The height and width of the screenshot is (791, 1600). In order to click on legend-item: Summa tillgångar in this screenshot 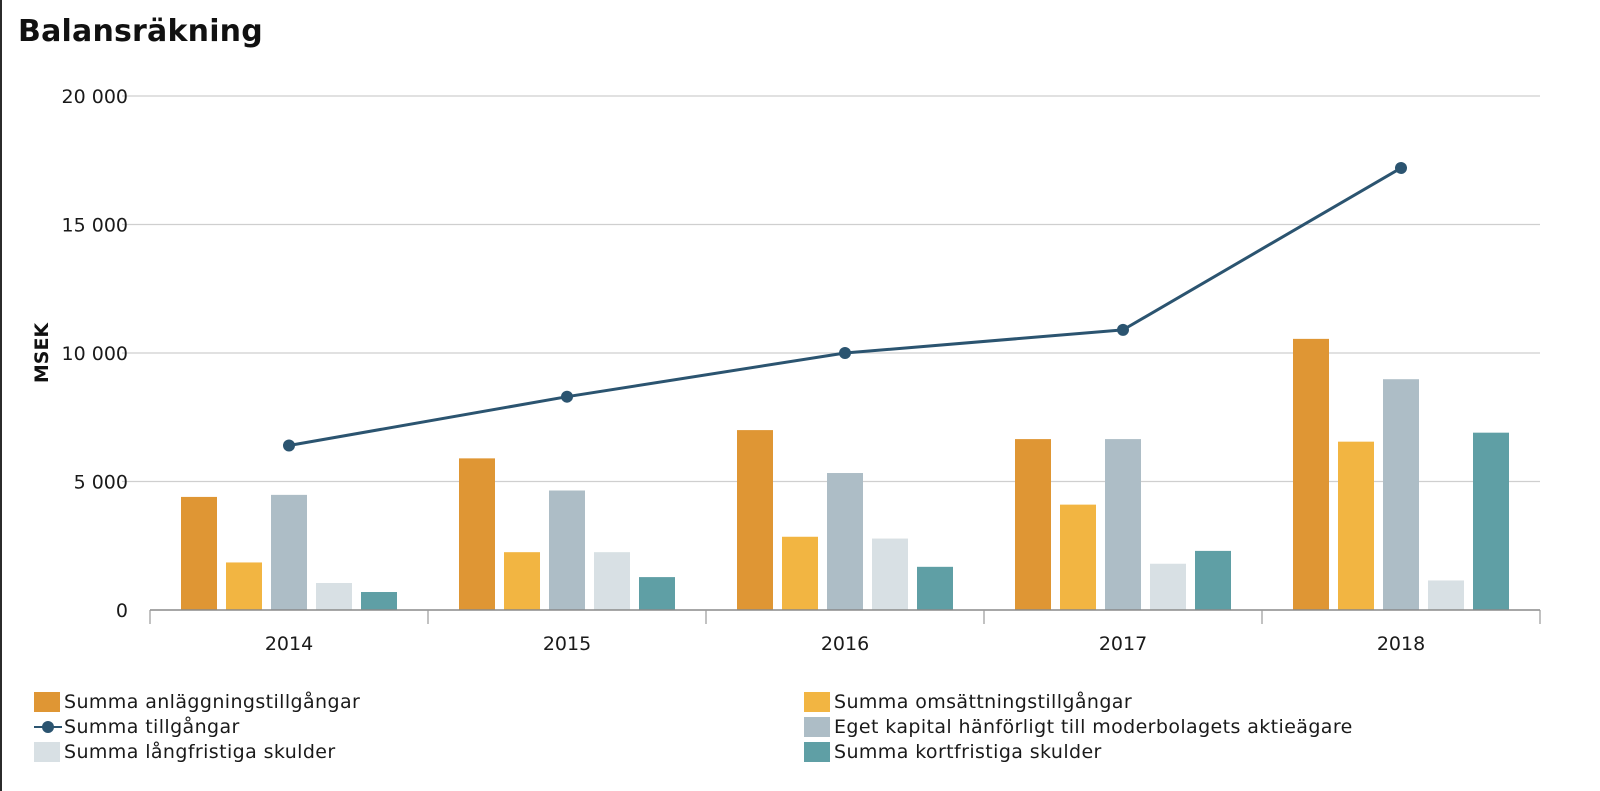, I will do `click(137, 727)`.